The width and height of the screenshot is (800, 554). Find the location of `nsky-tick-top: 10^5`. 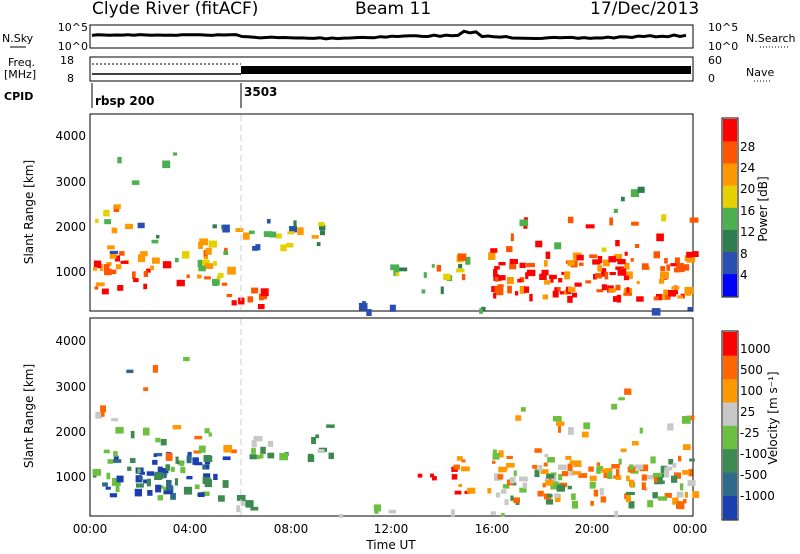

nsky-tick-top: 10^5 is located at coordinates (73, 27).